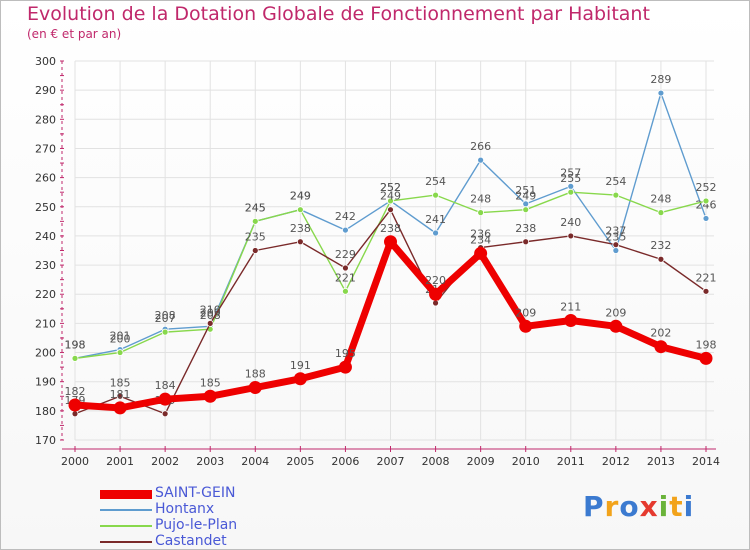 This screenshot has height=550, width=750. I want to click on legend-label-saint-gein: SAINT-GEIN, so click(195, 493).